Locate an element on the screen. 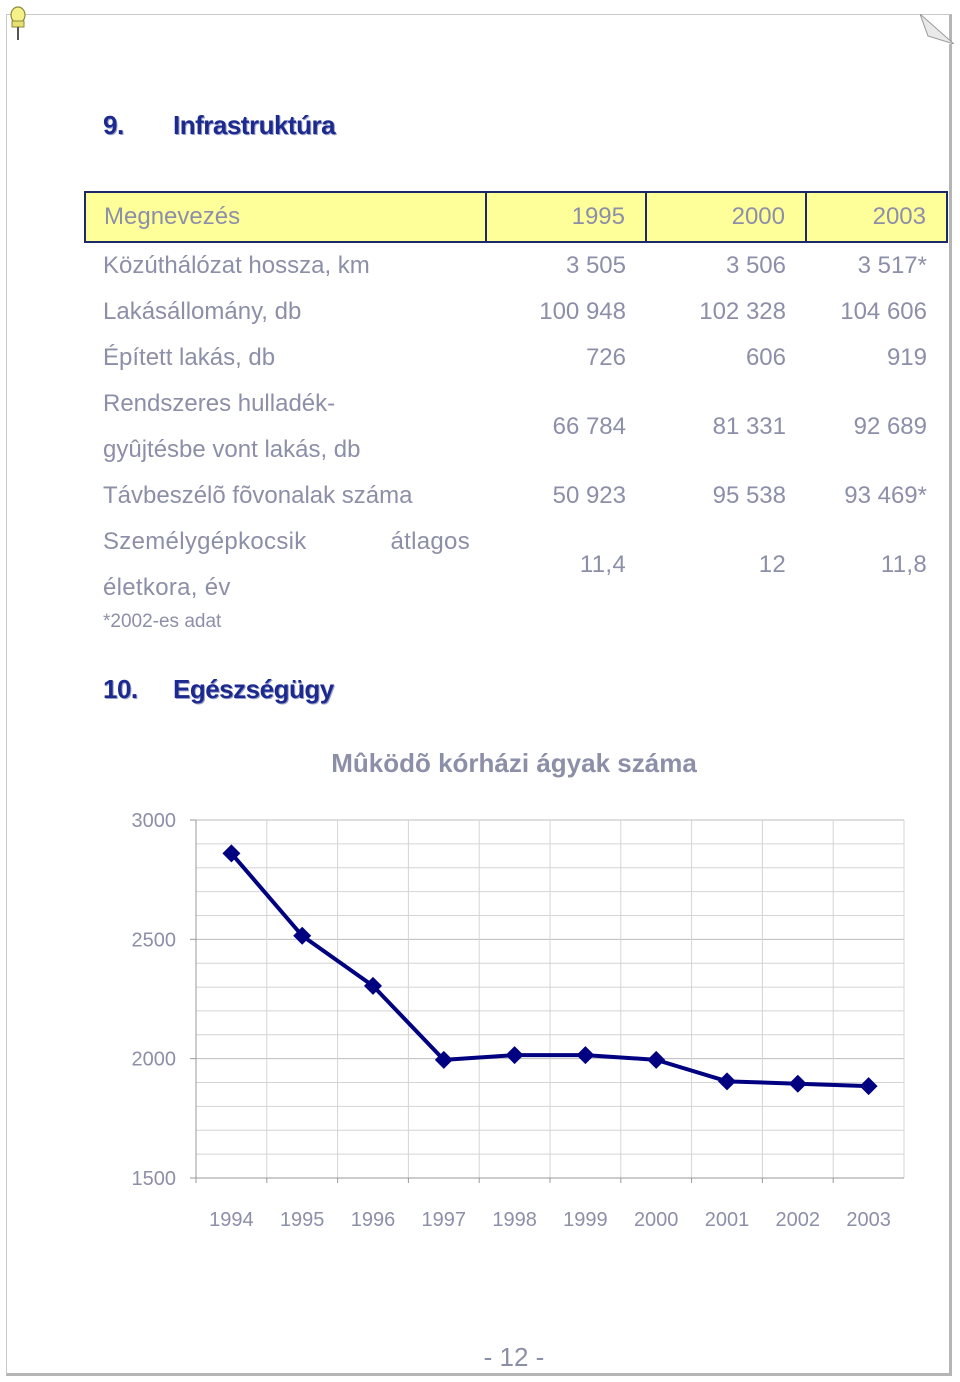 Image resolution: width=960 pixels, height=1382 pixels. section-heading: Infrastruktúra is located at coordinates (254, 125).